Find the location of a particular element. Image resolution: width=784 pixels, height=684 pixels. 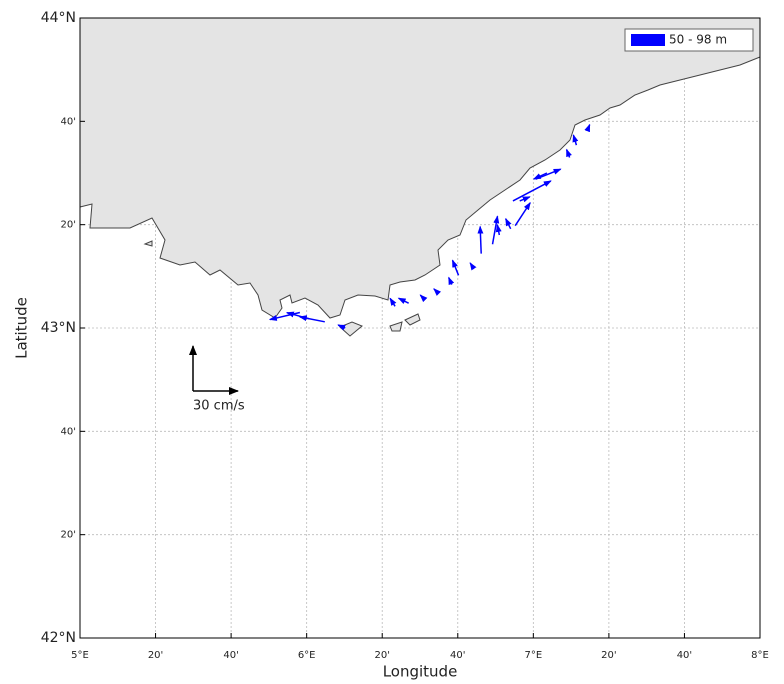

x-tick-label: 8°E is located at coordinates (760, 655).